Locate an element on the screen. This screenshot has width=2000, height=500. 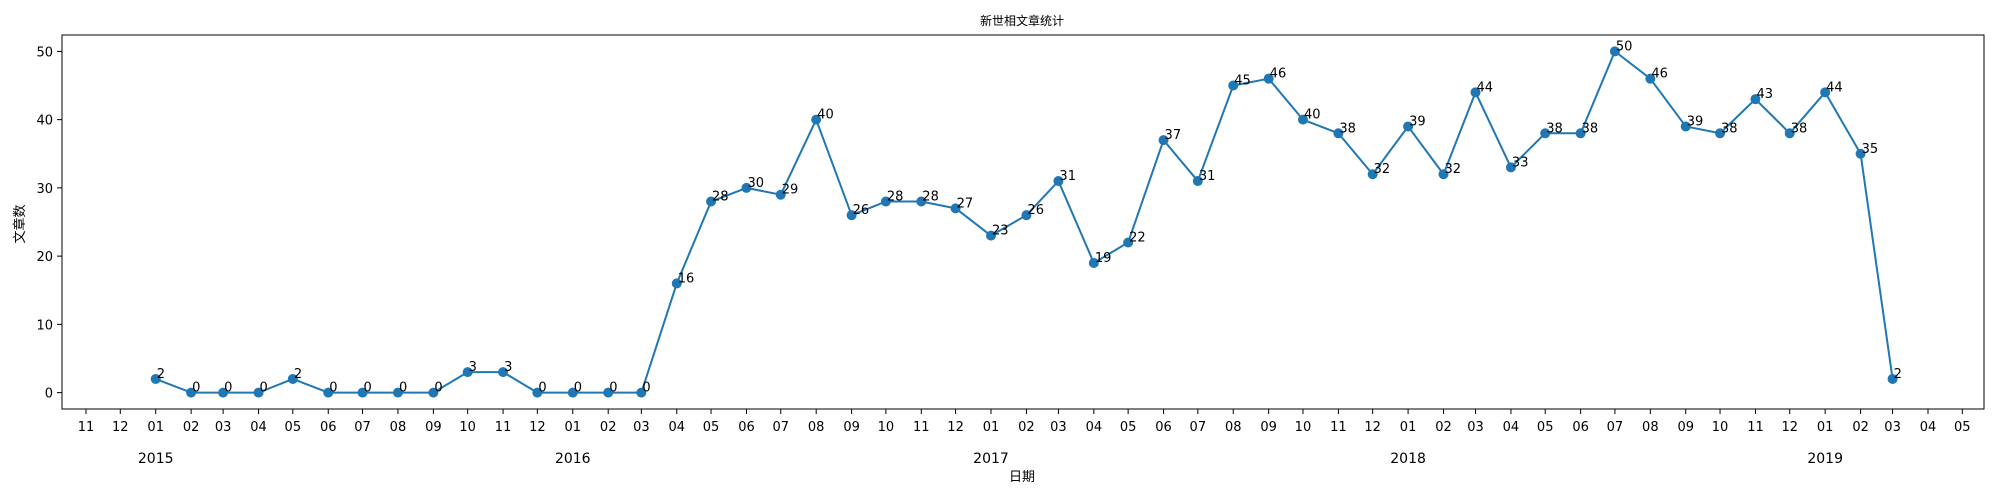
chart-title: 新世相文章统计 is located at coordinates (1022, 20).